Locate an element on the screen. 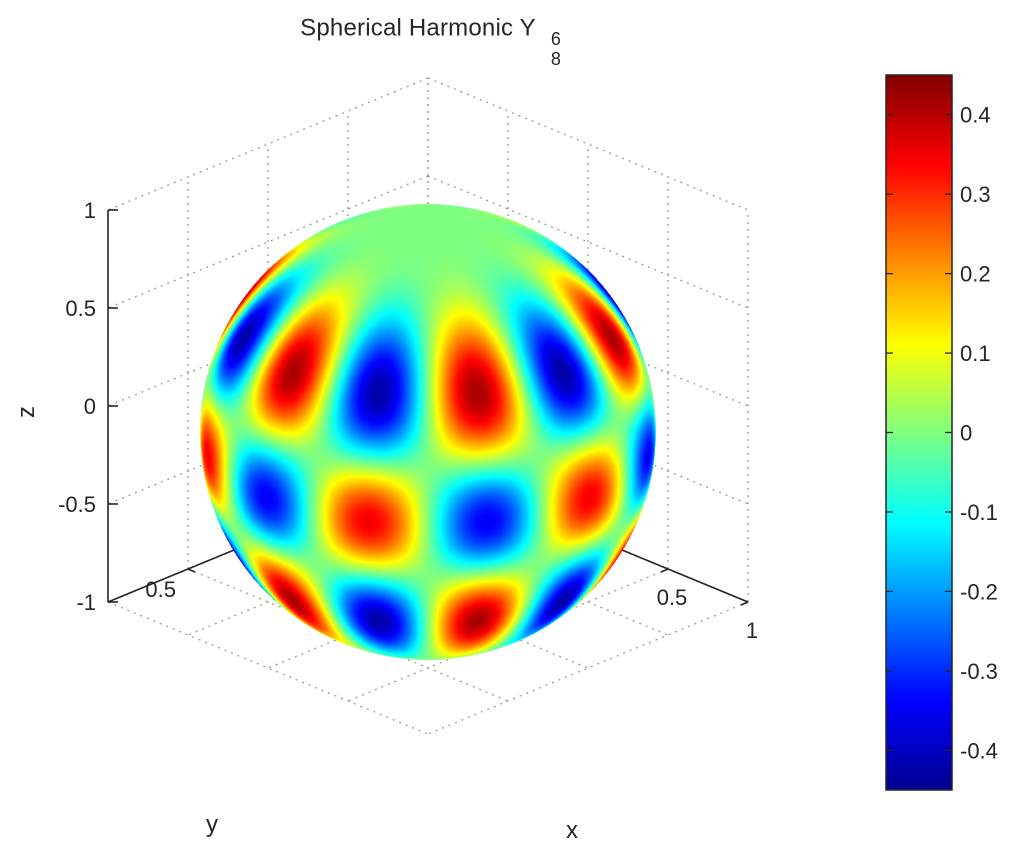 This screenshot has width=1012, height=844. z-axis-label: z is located at coordinates (26, 412).